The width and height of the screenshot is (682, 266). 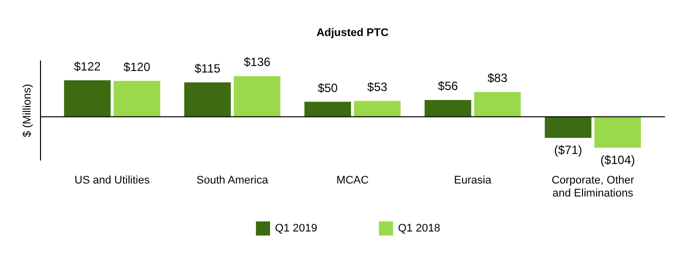 I want to click on data-label: ($104), so click(x=618, y=159).